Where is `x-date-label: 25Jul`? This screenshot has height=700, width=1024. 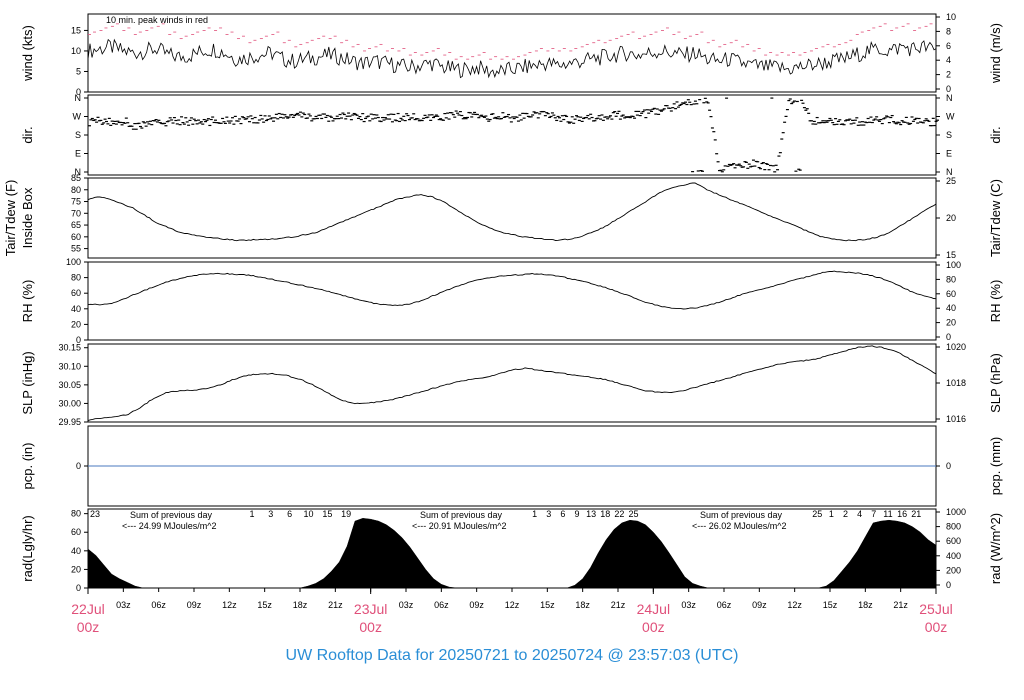 x-date-label: 25Jul is located at coordinates (935, 609).